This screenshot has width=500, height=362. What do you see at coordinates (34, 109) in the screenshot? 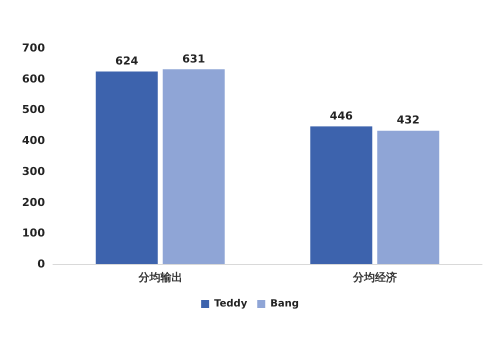
I see `y-tick-label: 500` at bounding box center [34, 109].